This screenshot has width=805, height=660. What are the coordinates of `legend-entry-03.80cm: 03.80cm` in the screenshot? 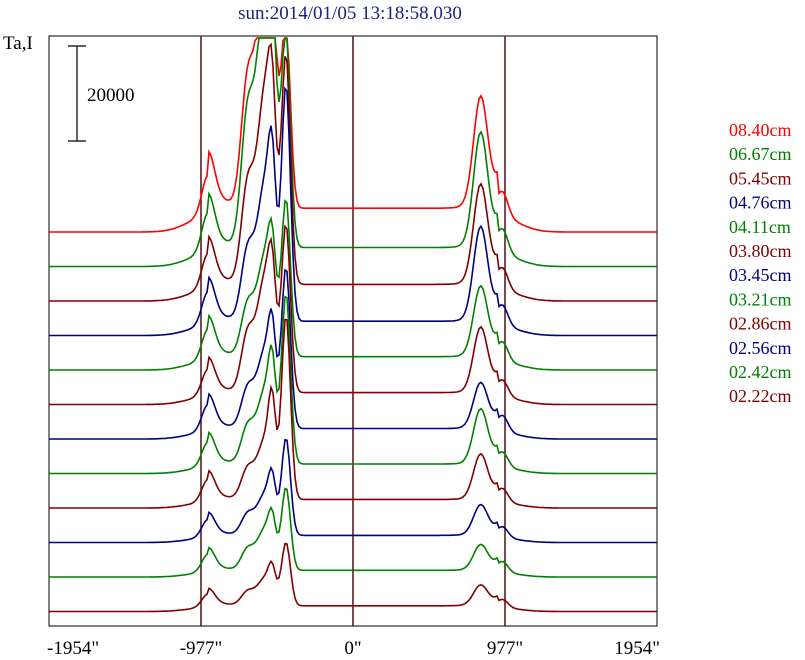 It's located at (760, 251).